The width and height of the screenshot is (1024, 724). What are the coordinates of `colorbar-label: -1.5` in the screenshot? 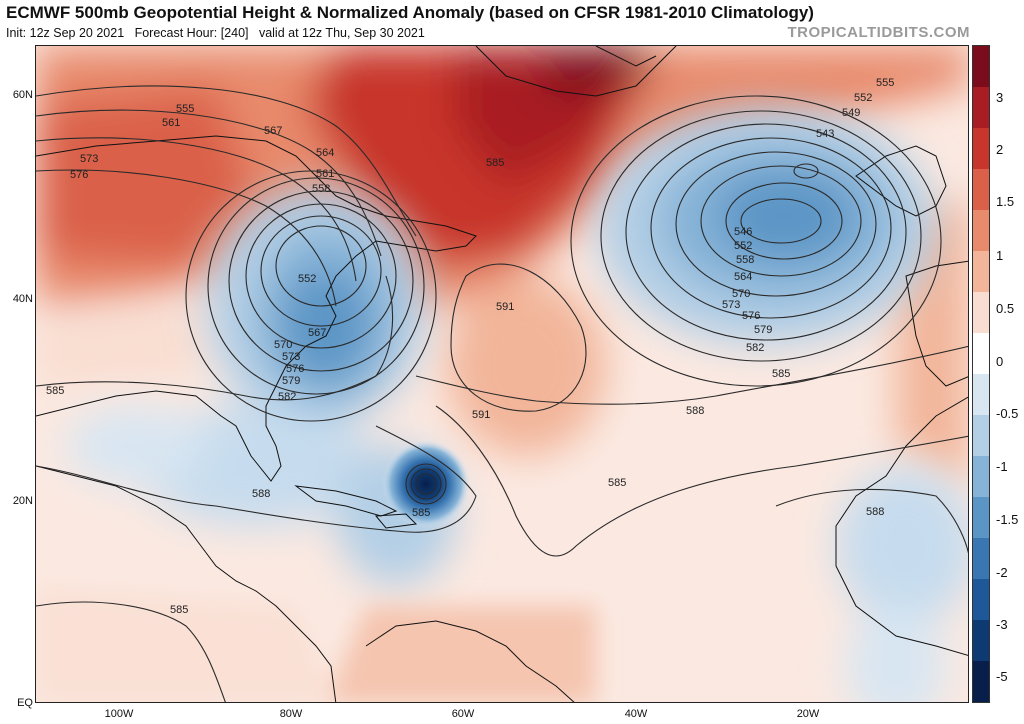 It's located at (1007, 519).